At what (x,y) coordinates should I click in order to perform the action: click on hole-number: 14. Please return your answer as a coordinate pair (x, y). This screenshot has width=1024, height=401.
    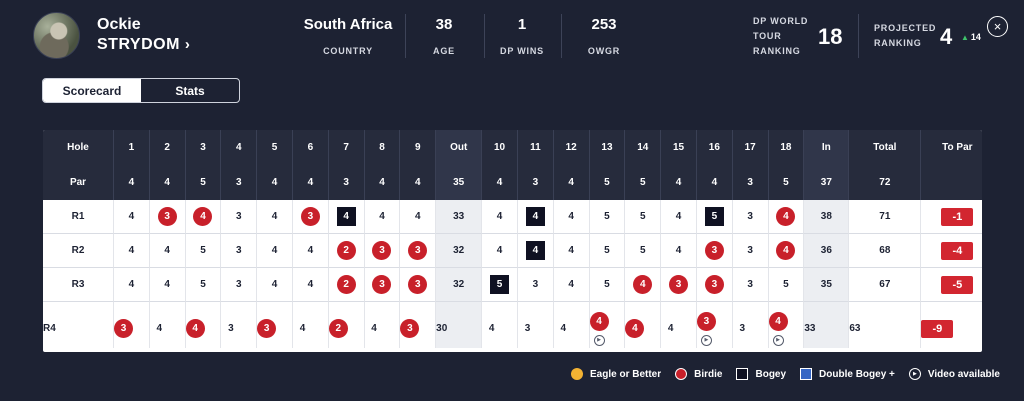
    Looking at the image, I should click on (643, 147).